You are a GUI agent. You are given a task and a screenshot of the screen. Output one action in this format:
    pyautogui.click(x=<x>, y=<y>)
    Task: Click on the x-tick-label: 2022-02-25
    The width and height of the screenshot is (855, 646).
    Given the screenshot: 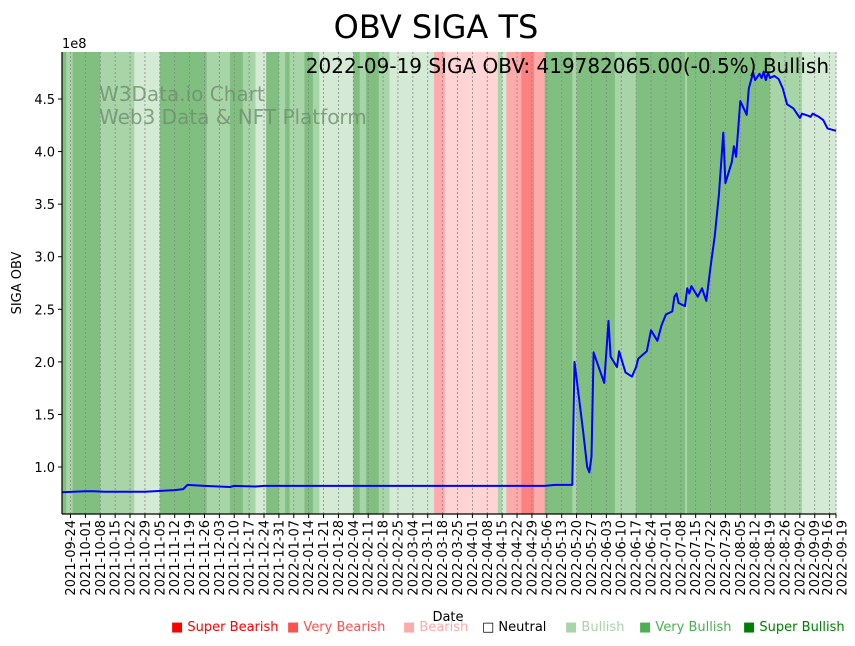 What is the action you would take?
    pyautogui.click(x=398, y=558)
    